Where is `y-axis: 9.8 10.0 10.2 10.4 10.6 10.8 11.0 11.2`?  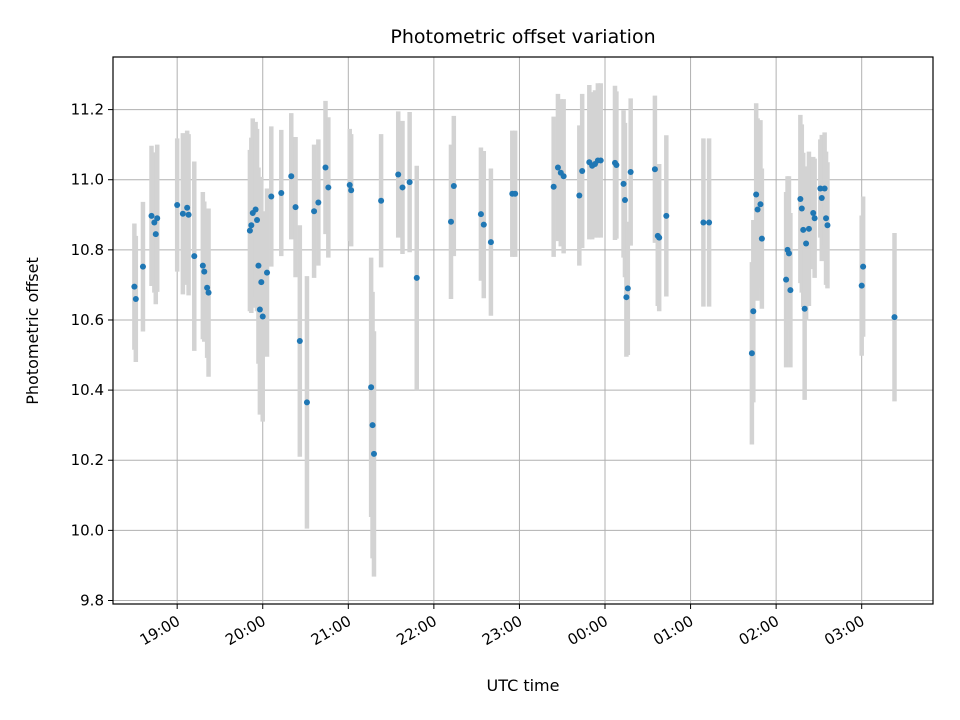 y-axis: 9.8 10.0 10.2 10.4 10.6 10.8 11.0 11.2 is located at coordinates (92, 355).